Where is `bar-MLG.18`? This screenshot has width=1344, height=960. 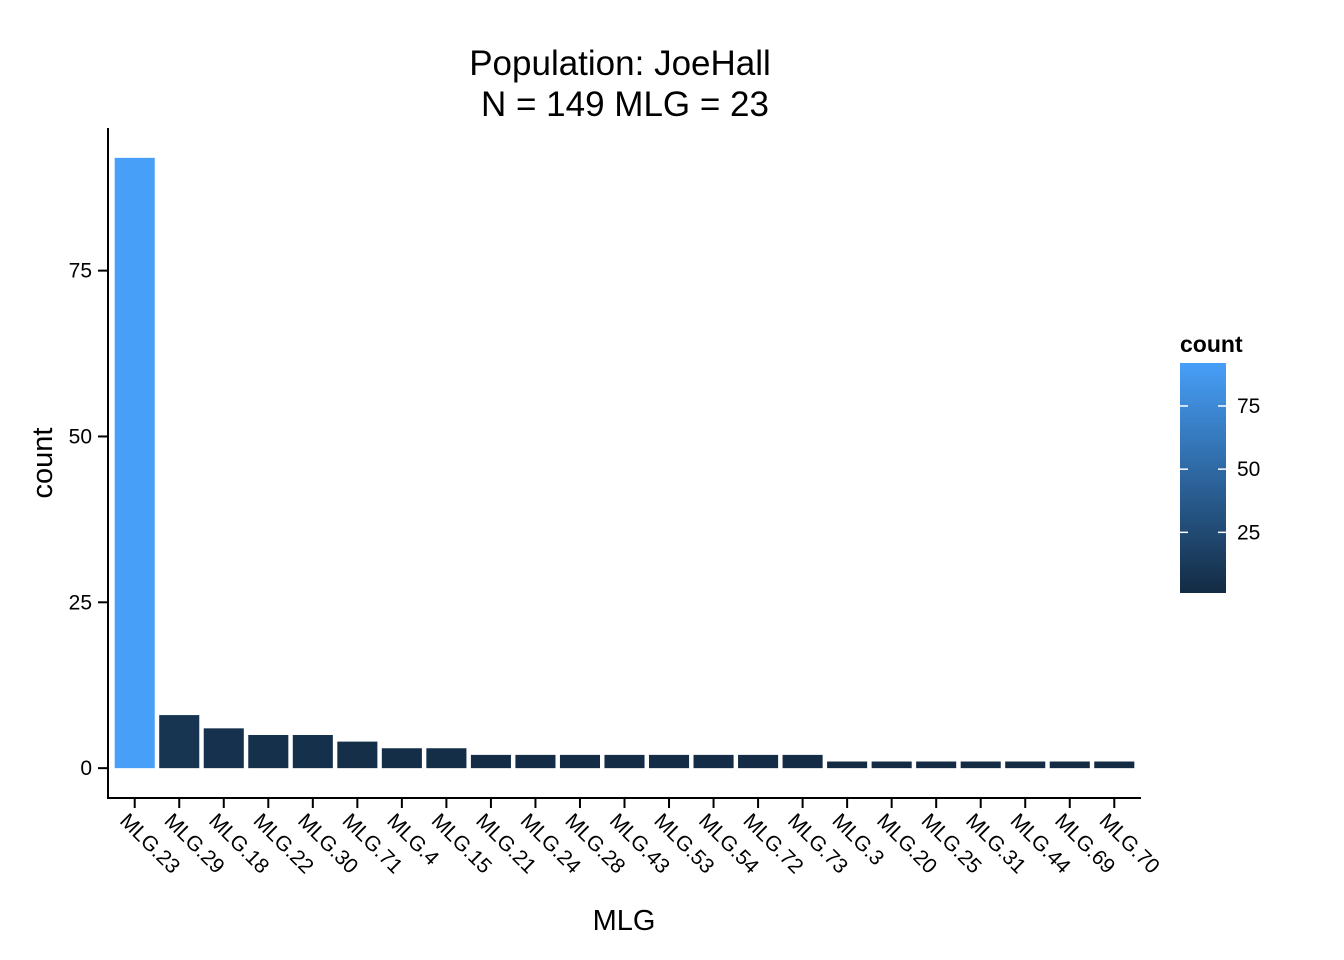 bar-MLG.18 is located at coordinates (223, 748).